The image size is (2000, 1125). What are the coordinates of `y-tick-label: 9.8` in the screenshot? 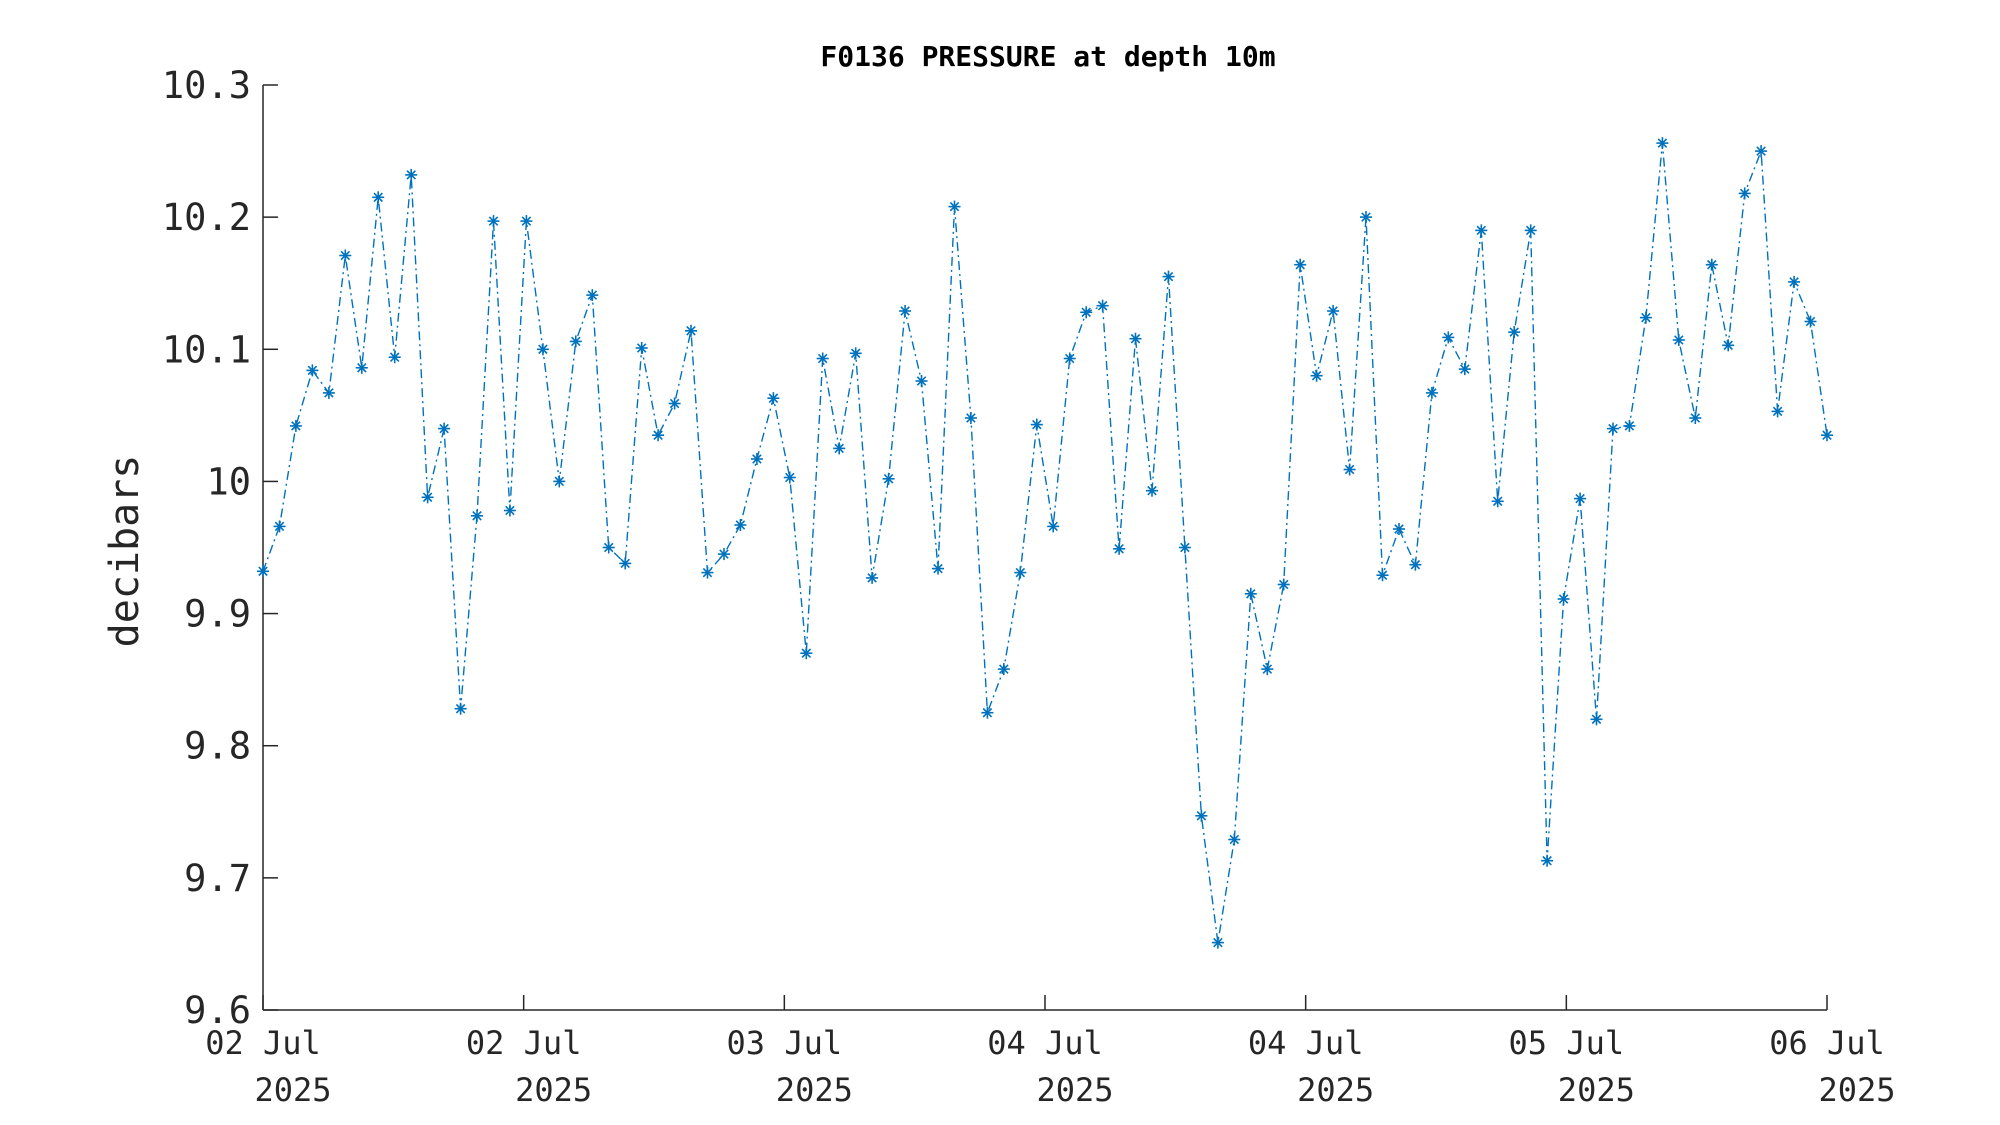 It's located at (217, 746).